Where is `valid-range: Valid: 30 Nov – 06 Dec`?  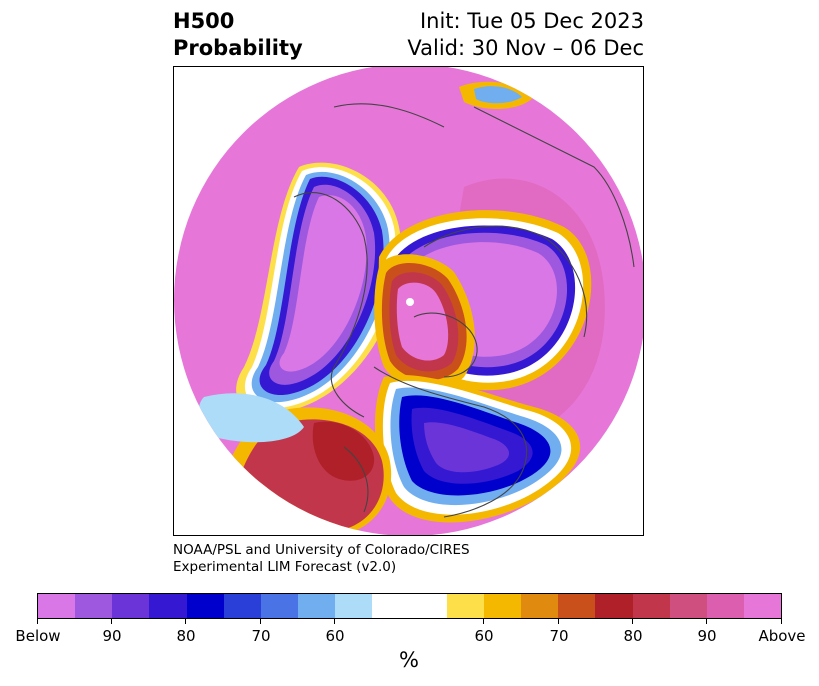
valid-range: Valid: 30 Nov – 06 Dec is located at coordinates (525, 48).